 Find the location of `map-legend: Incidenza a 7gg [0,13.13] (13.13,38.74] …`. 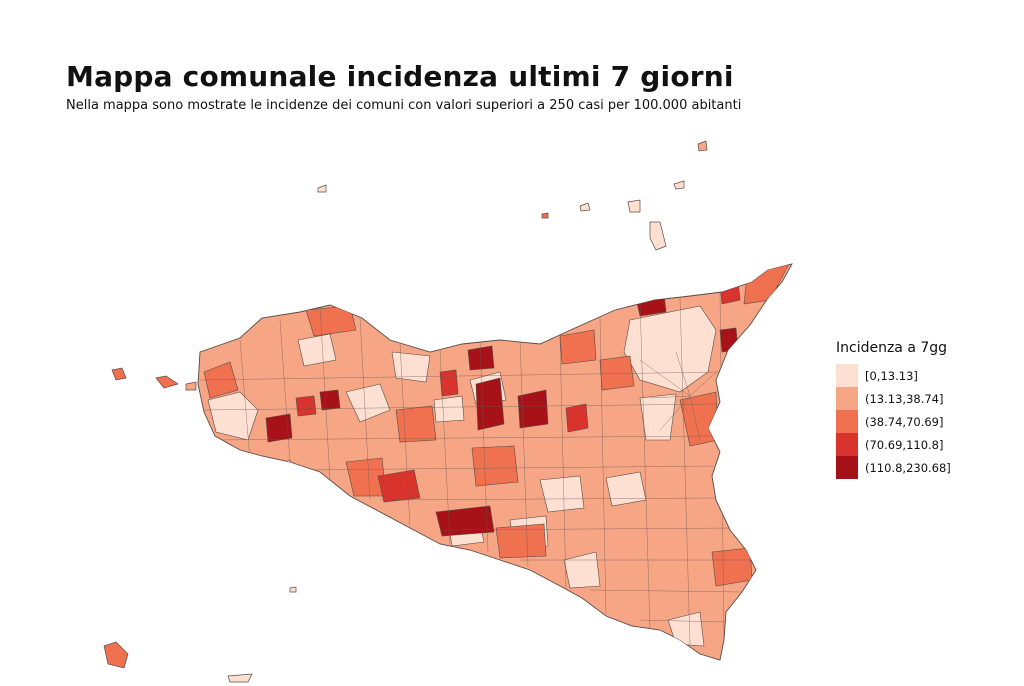

map-legend: Incidenza a 7gg [0,13.13] (13.13,38.74] … is located at coordinates (893, 409).